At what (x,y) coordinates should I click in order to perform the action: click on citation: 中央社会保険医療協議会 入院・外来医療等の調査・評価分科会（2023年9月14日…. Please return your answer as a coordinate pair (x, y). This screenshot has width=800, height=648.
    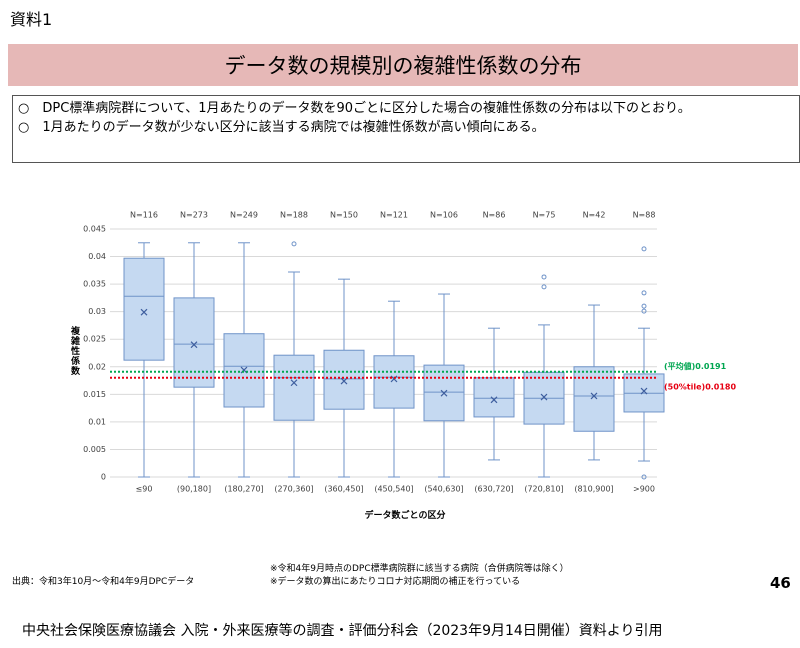
    Looking at the image, I should click on (342, 631).